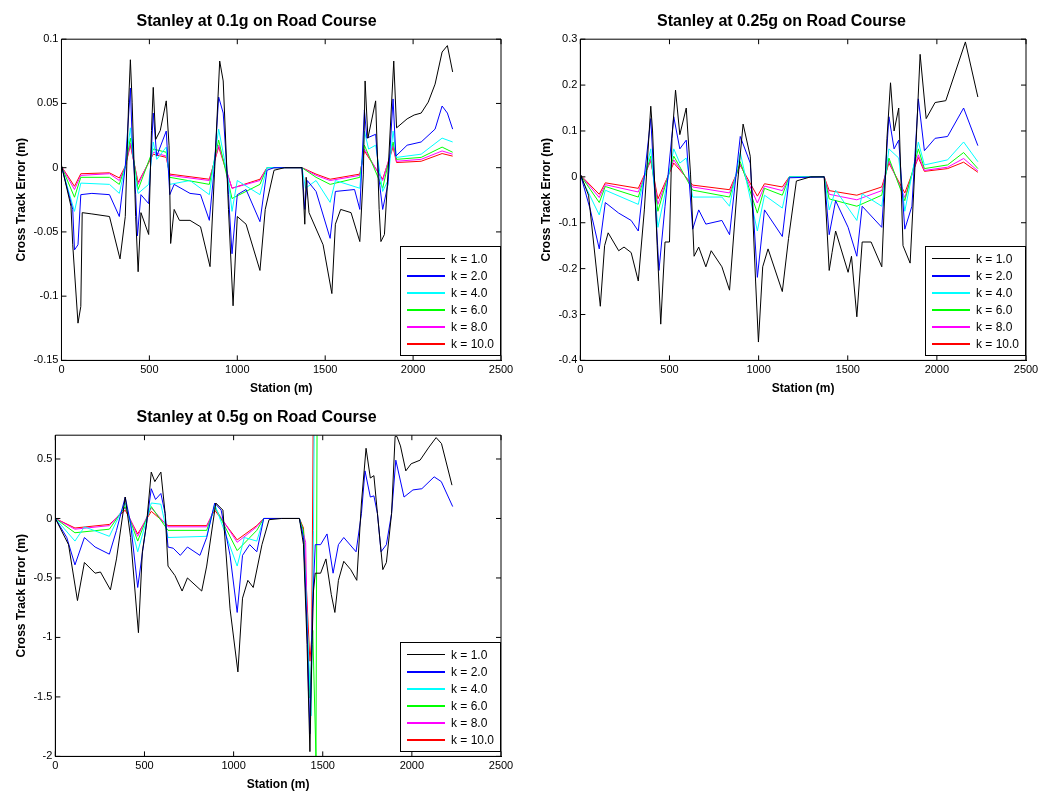 The image size is (1048, 795). Describe the element at coordinates (256, 417) in the screenshot. I see `chart-title: Stanley at 0.5g on Road Course` at that location.